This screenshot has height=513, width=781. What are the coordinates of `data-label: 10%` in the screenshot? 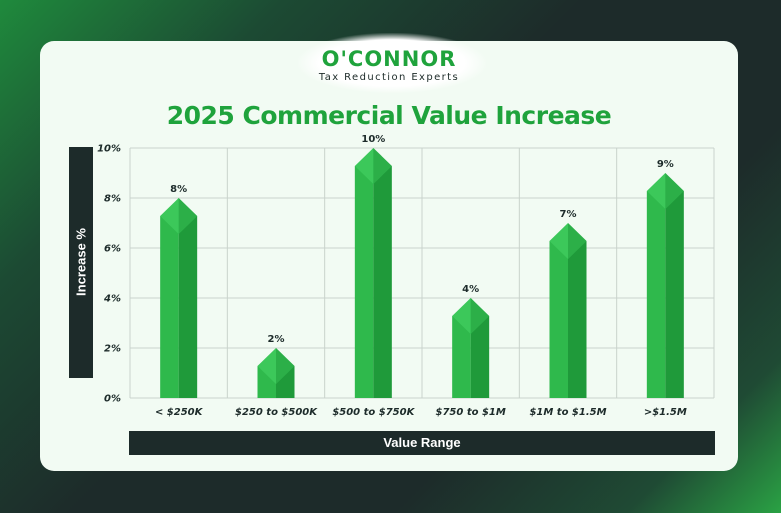 It's located at (373, 139).